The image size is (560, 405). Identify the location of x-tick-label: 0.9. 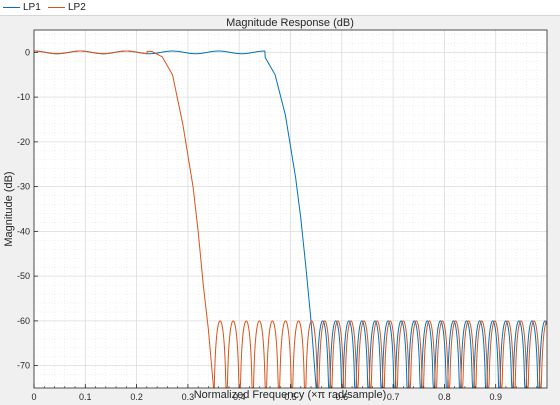
(495, 397).